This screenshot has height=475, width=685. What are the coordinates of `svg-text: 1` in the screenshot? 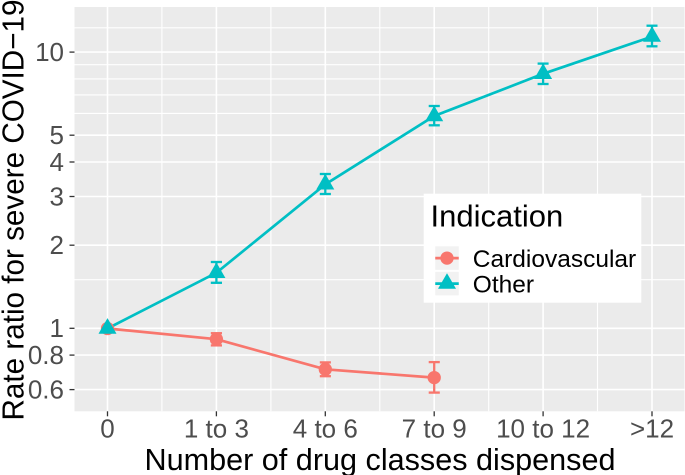 It's located at (57, 328).